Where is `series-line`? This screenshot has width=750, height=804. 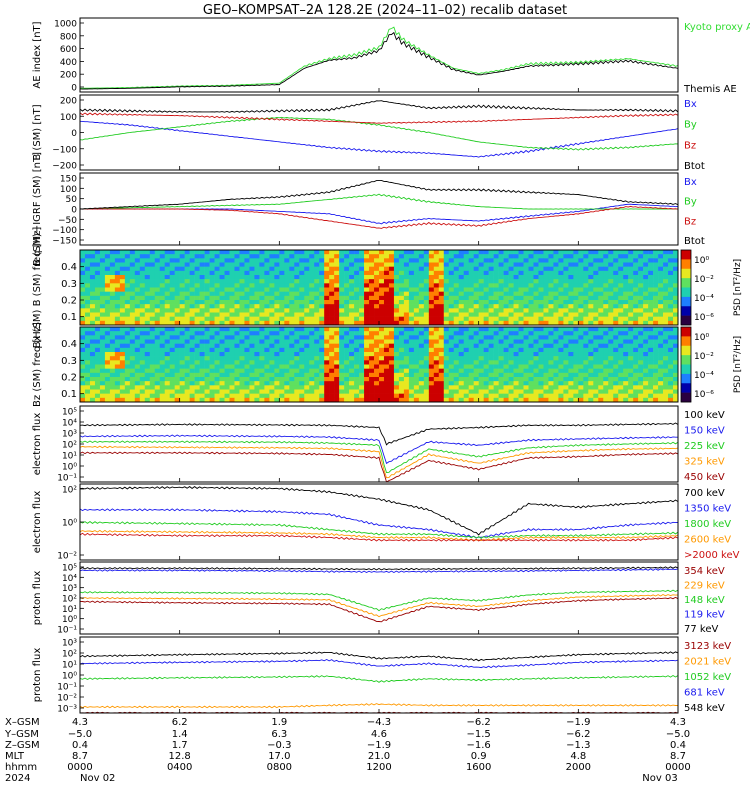
series-line is located at coordinates (379, 467).